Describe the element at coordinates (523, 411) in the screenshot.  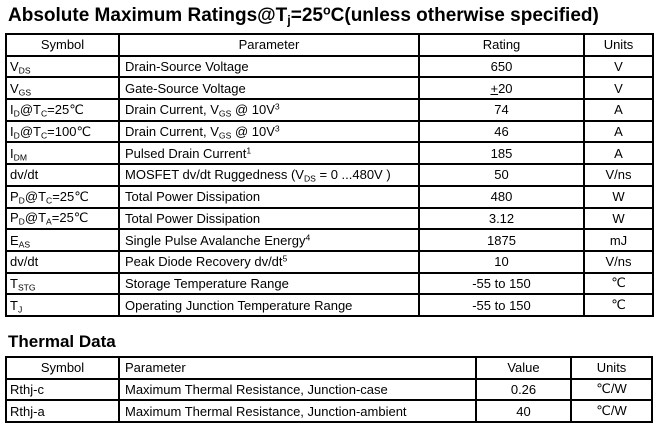
I see `cell-value: 40` at that location.